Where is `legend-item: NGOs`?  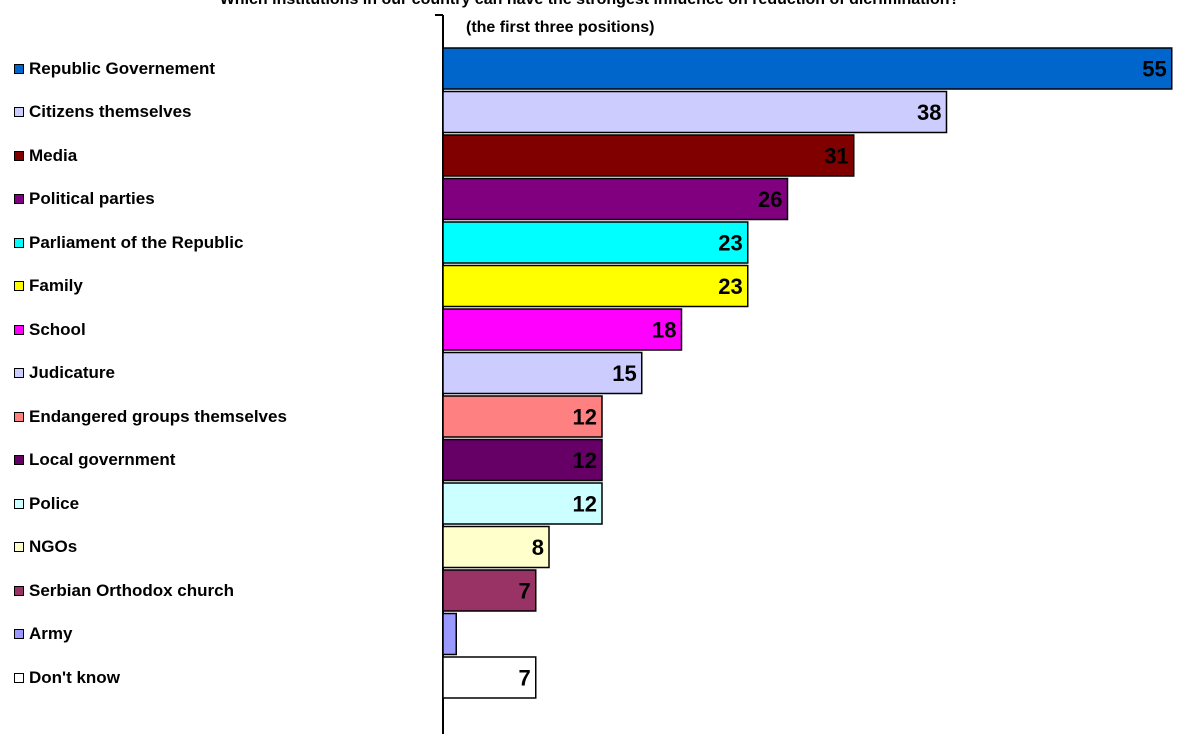 legend-item: NGOs is located at coordinates (45, 547).